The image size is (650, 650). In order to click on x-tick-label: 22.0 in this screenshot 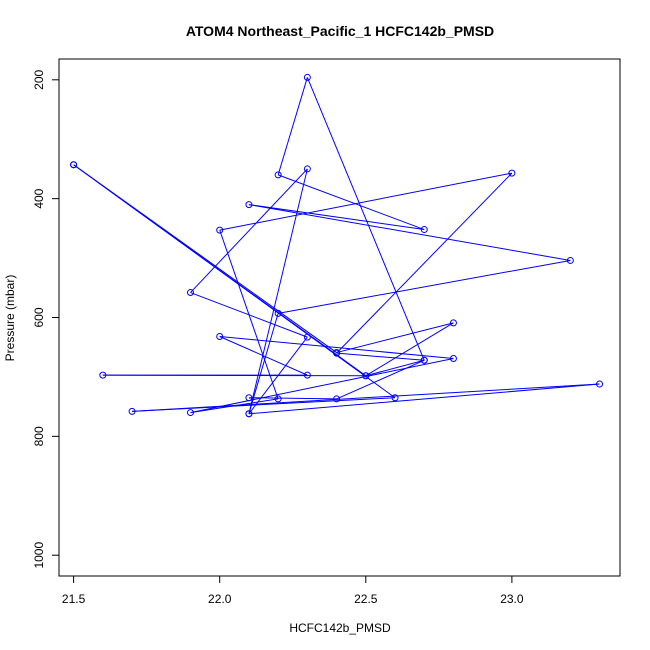, I will do `click(220, 599)`.